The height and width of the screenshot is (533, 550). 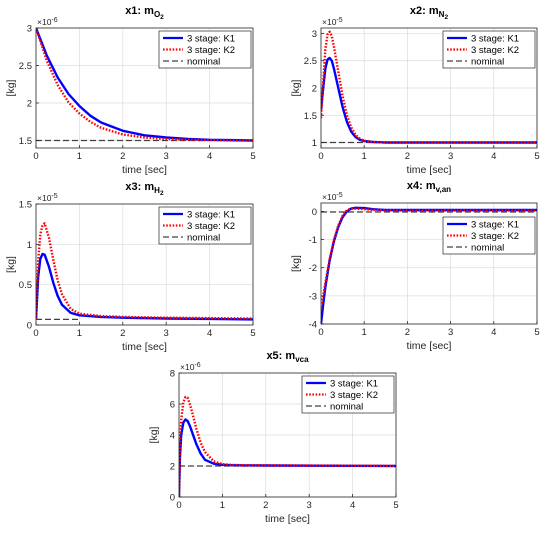 What do you see at coordinates (429, 187) in the screenshot?
I see `chart-title: x4: mv,an` at bounding box center [429, 187].